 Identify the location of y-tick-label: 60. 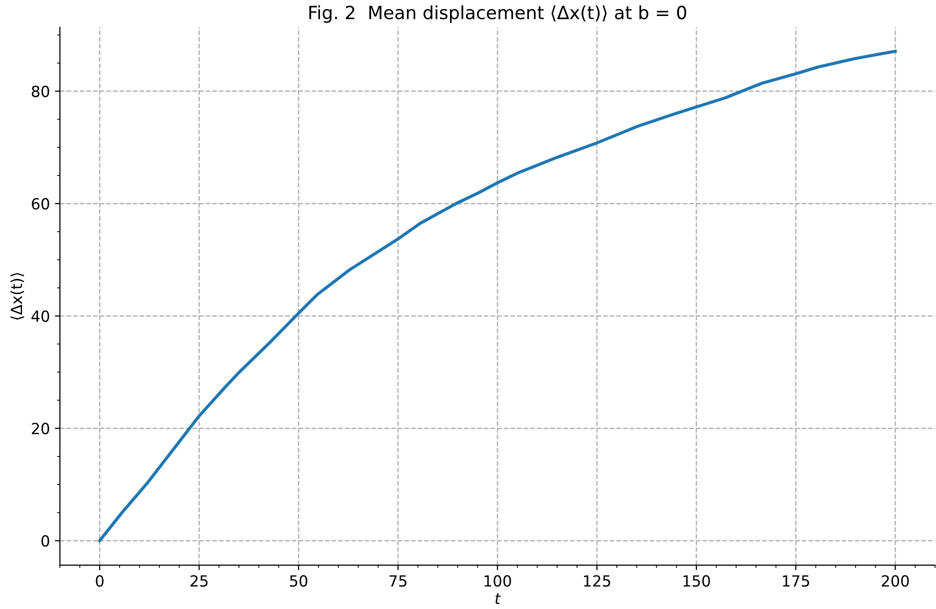
(41, 204).